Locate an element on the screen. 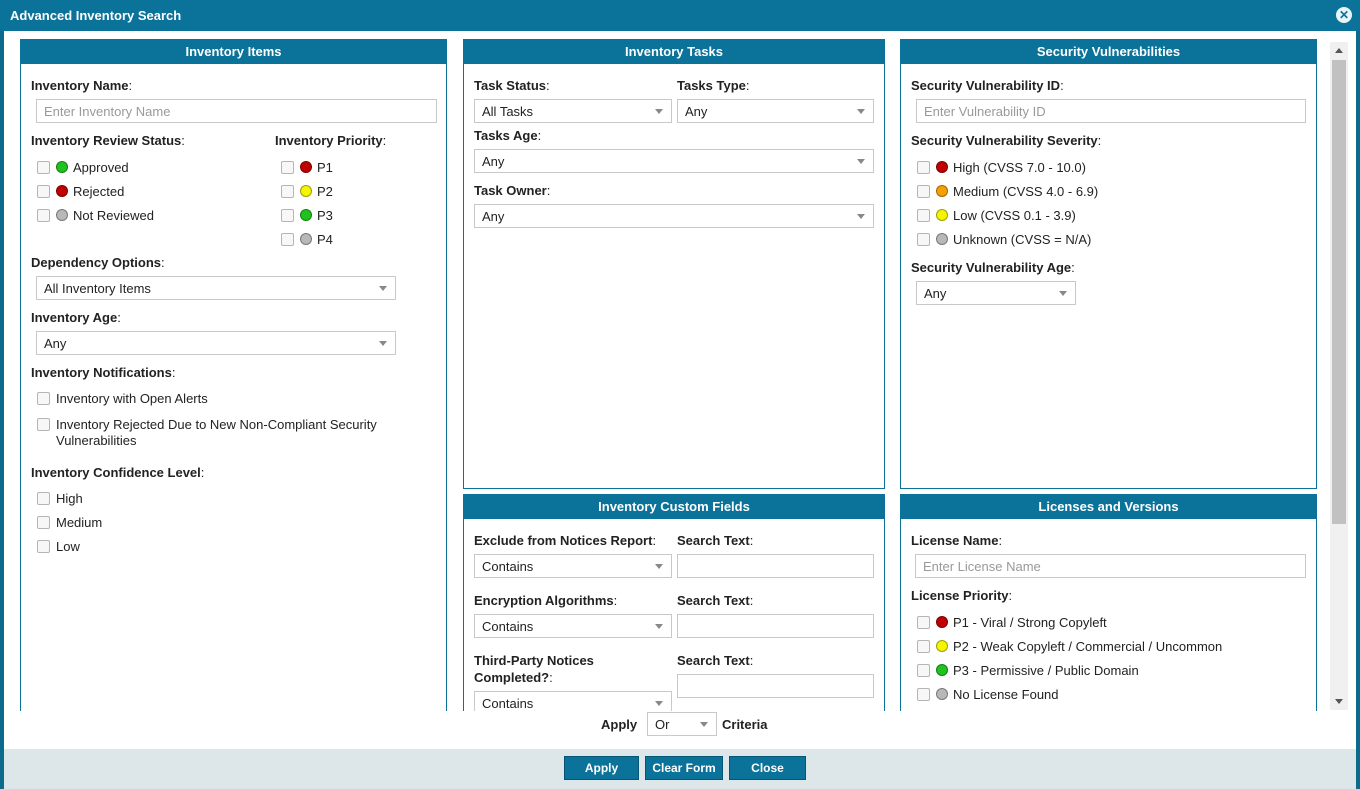 The image size is (1360, 789). dialog-titlebar: Advanced Inventory Search ✕ is located at coordinates (680, 15).